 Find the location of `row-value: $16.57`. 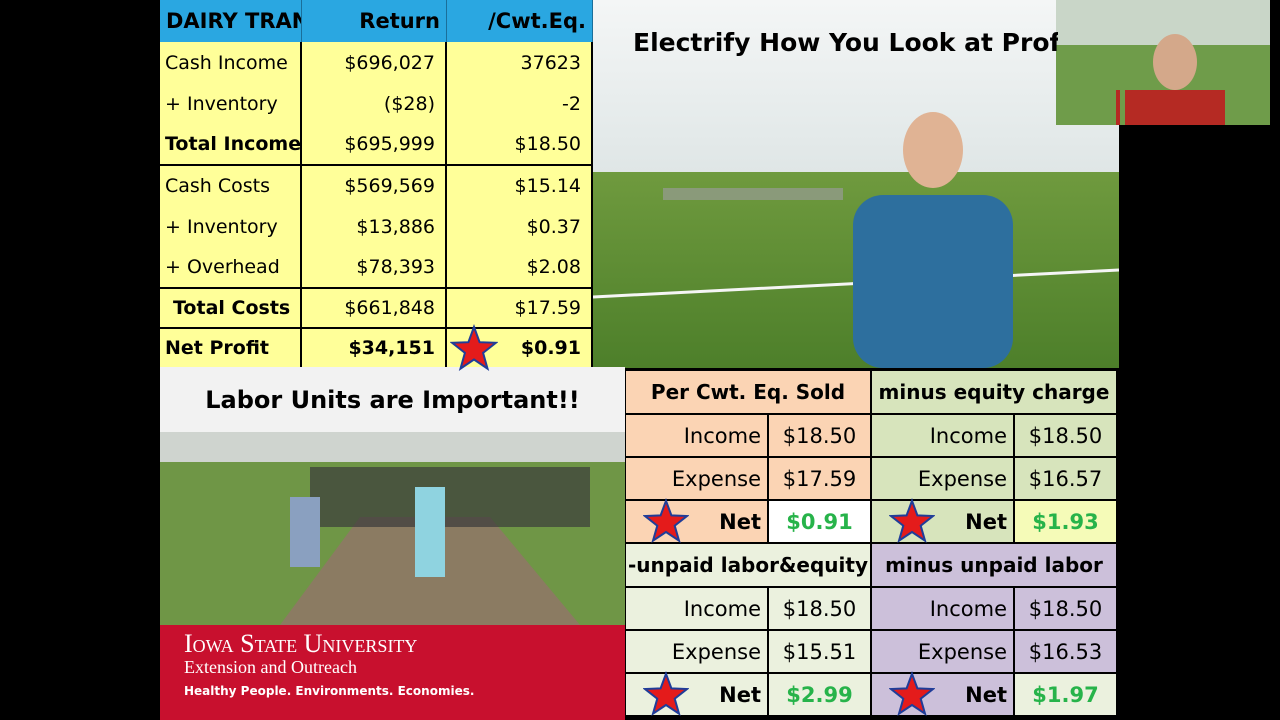

row-value: $16.57 is located at coordinates (1065, 478).